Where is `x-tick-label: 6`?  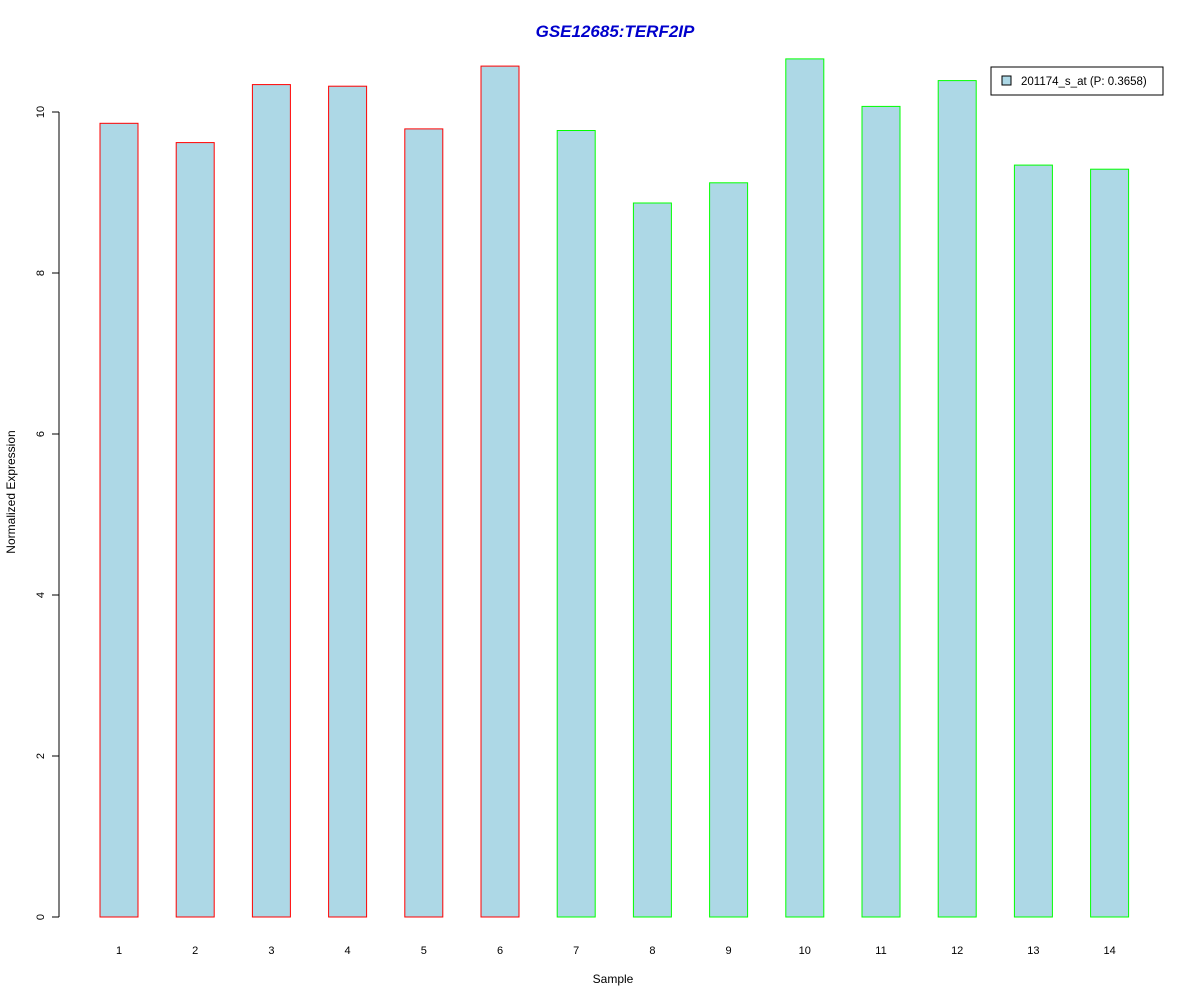 x-tick-label: 6 is located at coordinates (500, 951).